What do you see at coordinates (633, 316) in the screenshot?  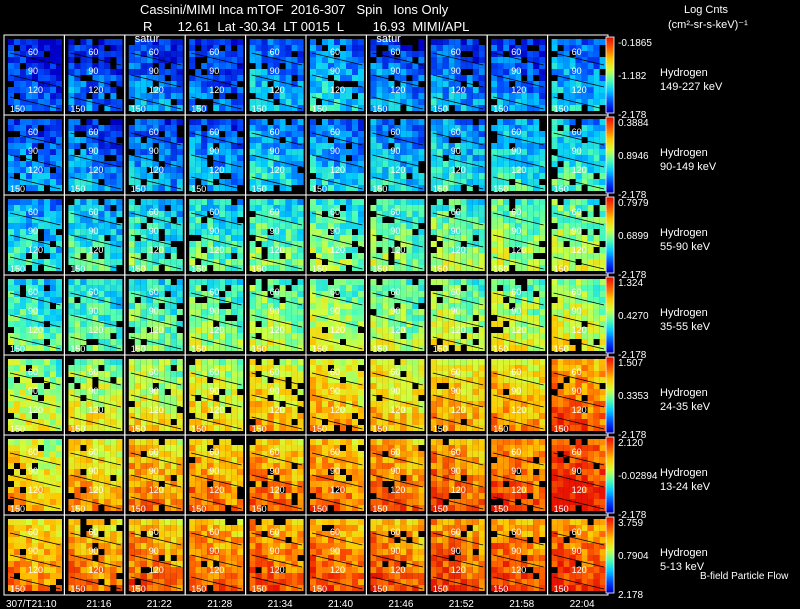 I see `colorbar-mid-label: 0.4270` at bounding box center [633, 316].